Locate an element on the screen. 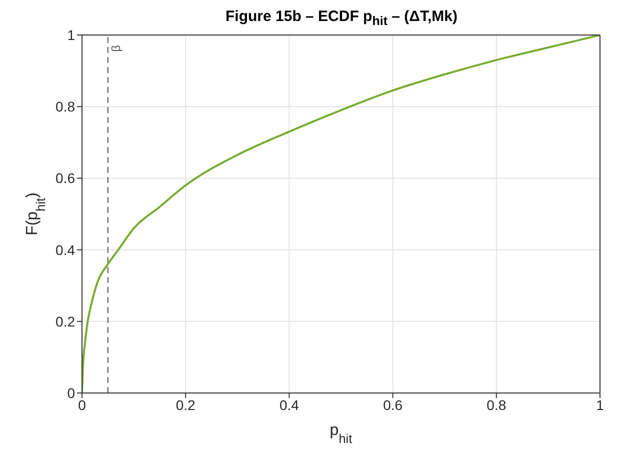 This screenshot has height=459, width=618. x-axis-title: p$_{hit}$ is located at coordinates (341, 434).